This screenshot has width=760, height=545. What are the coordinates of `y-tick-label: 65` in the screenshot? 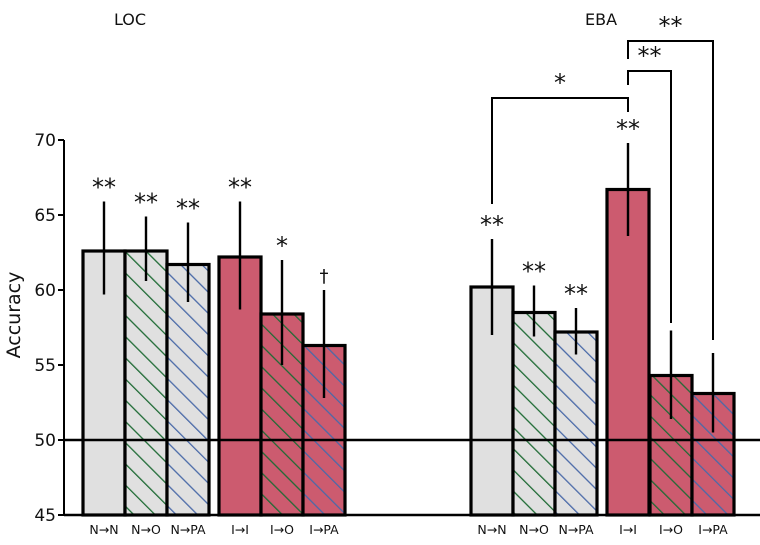 It's located at (45, 216).